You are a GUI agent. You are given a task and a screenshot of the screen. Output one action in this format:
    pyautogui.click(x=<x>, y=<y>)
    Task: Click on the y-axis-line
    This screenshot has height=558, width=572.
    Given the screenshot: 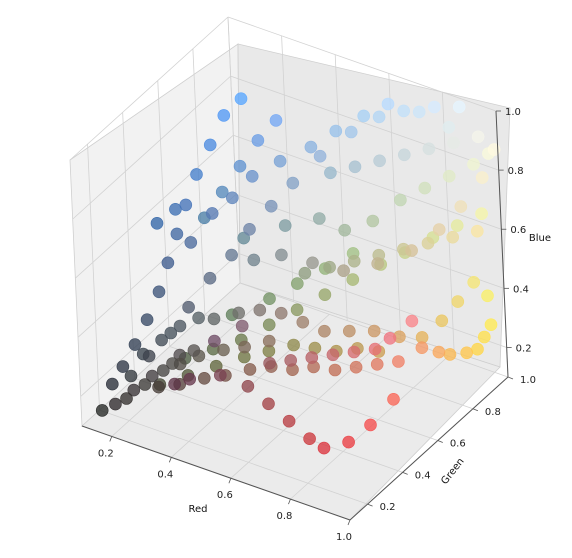 What is the action you would take?
    pyautogui.click(x=429, y=448)
    